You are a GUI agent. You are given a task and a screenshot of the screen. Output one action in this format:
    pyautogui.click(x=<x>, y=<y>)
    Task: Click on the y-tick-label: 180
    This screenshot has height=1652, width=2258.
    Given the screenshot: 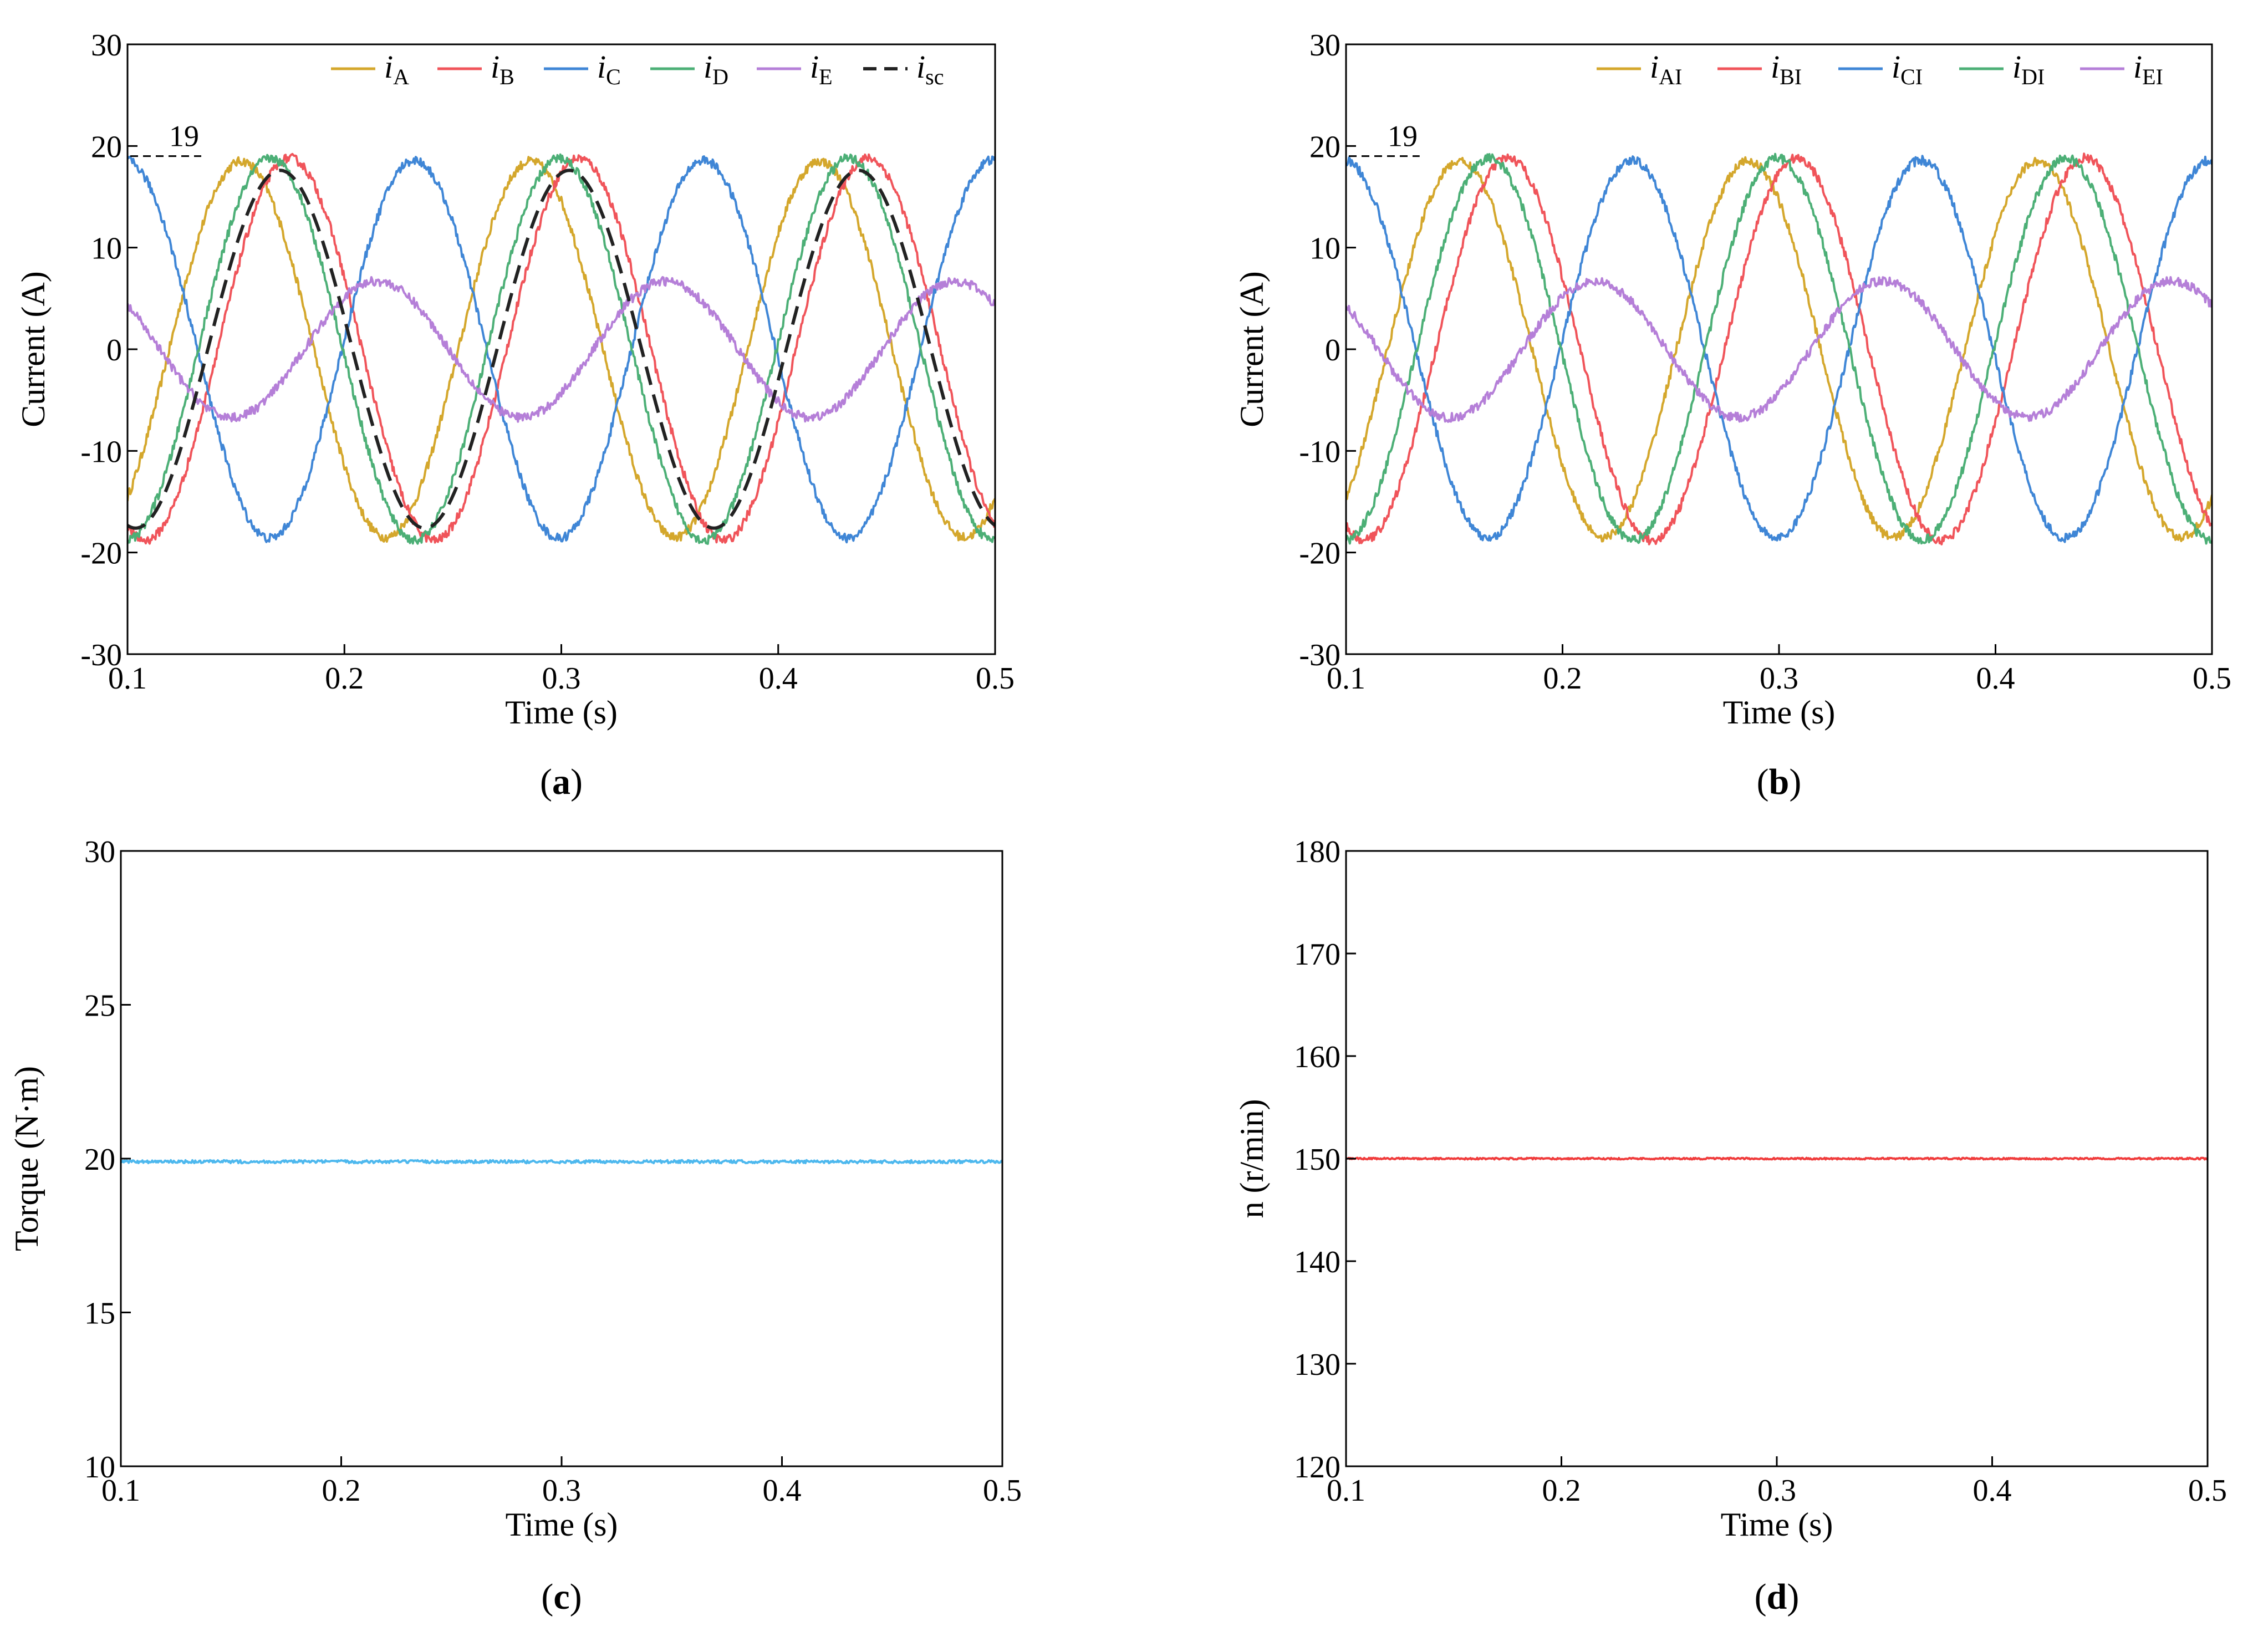 What is the action you would take?
    pyautogui.click(x=1317, y=852)
    